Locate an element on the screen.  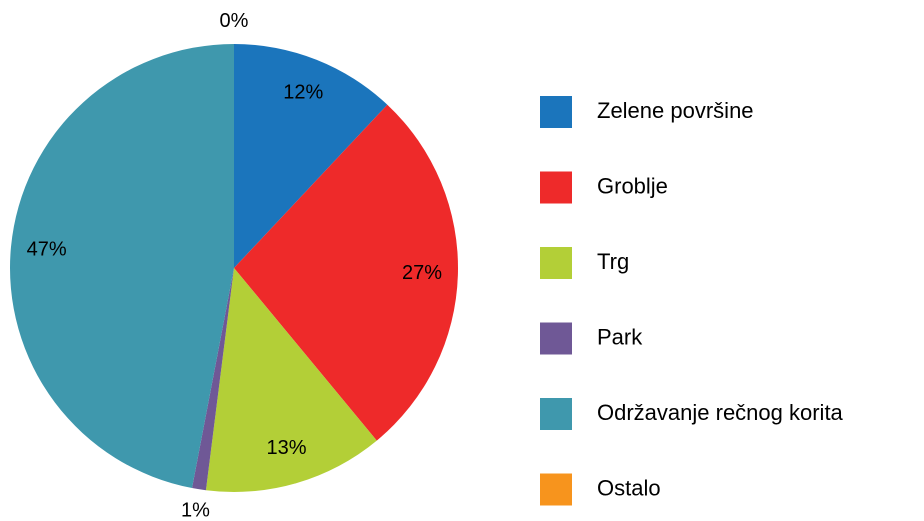
slice-label: 0% is located at coordinates (234, 21).